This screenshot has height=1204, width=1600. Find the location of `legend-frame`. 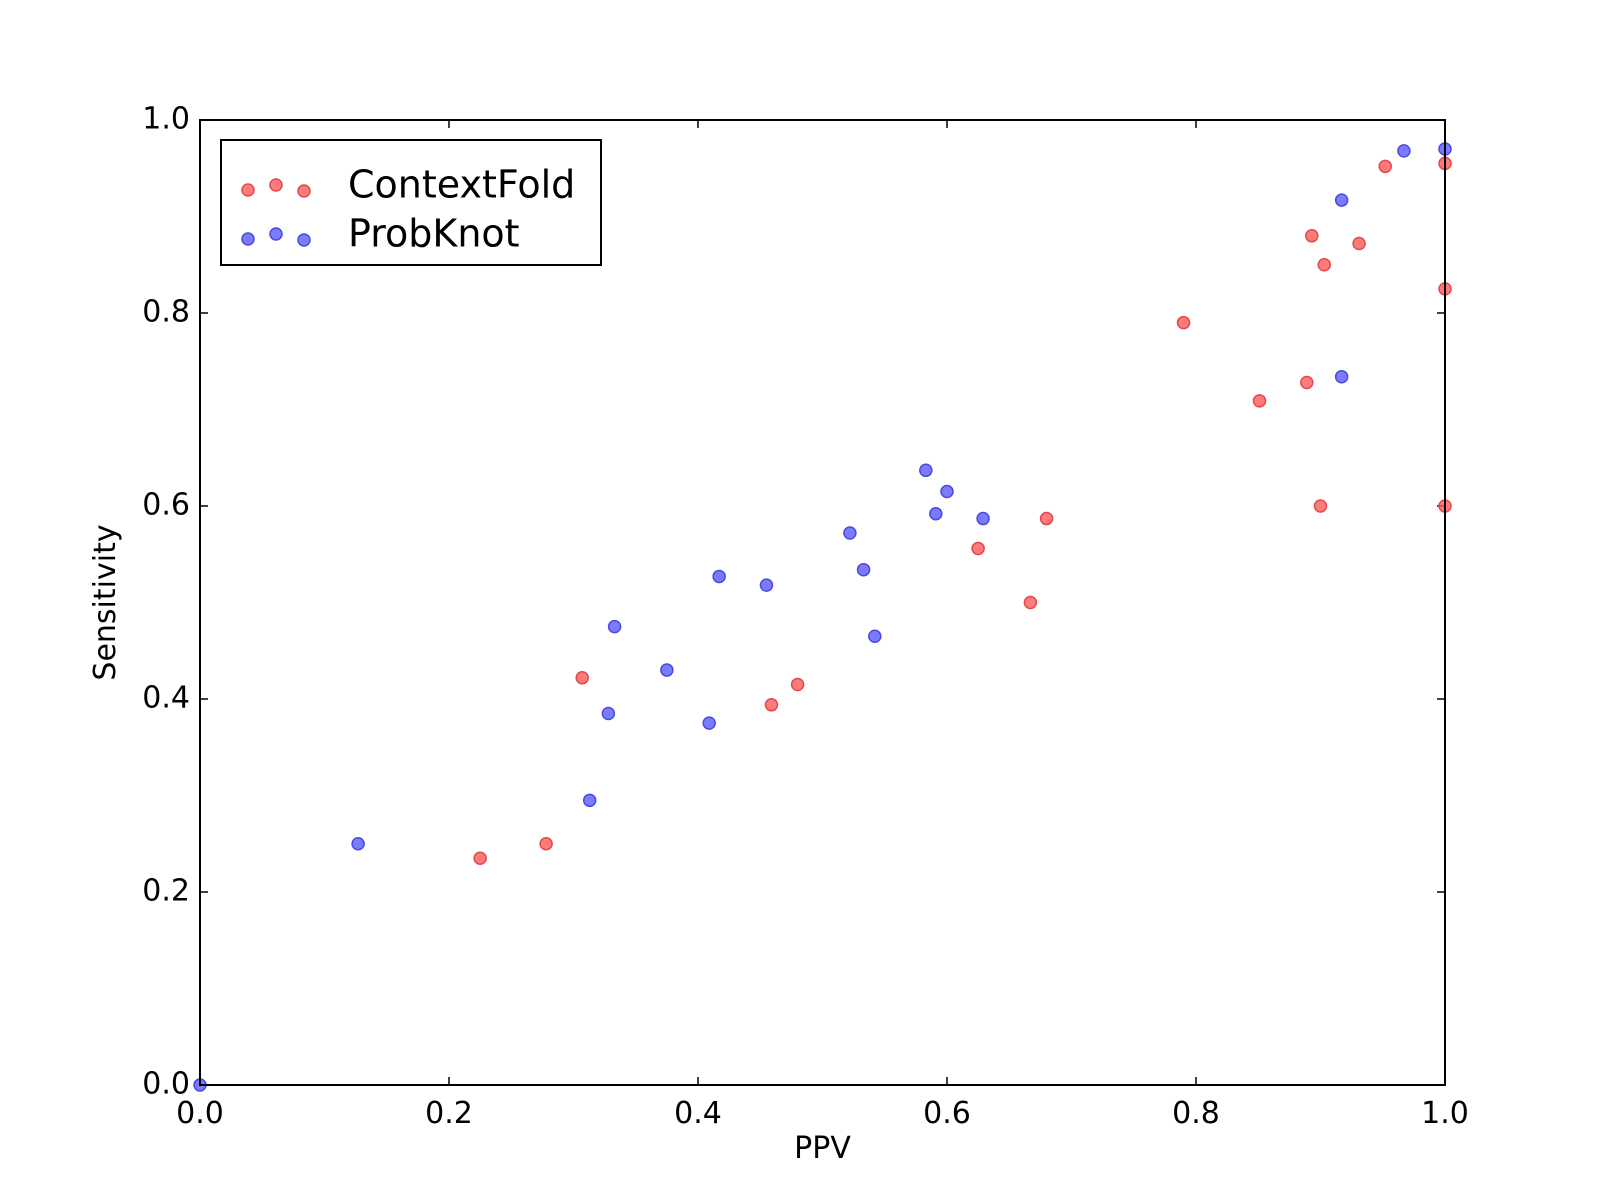

legend-frame is located at coordinates (411, 202).